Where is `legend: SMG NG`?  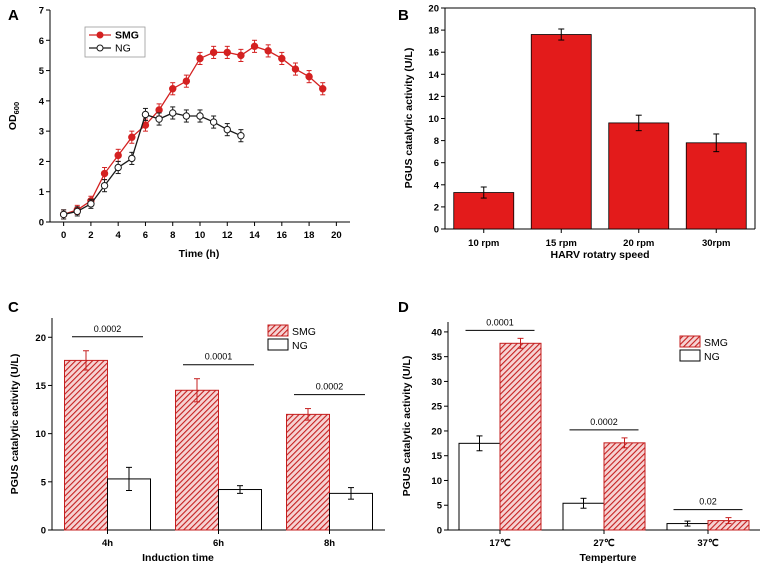 legend: SMG NG is located at coordinates (291, 338).